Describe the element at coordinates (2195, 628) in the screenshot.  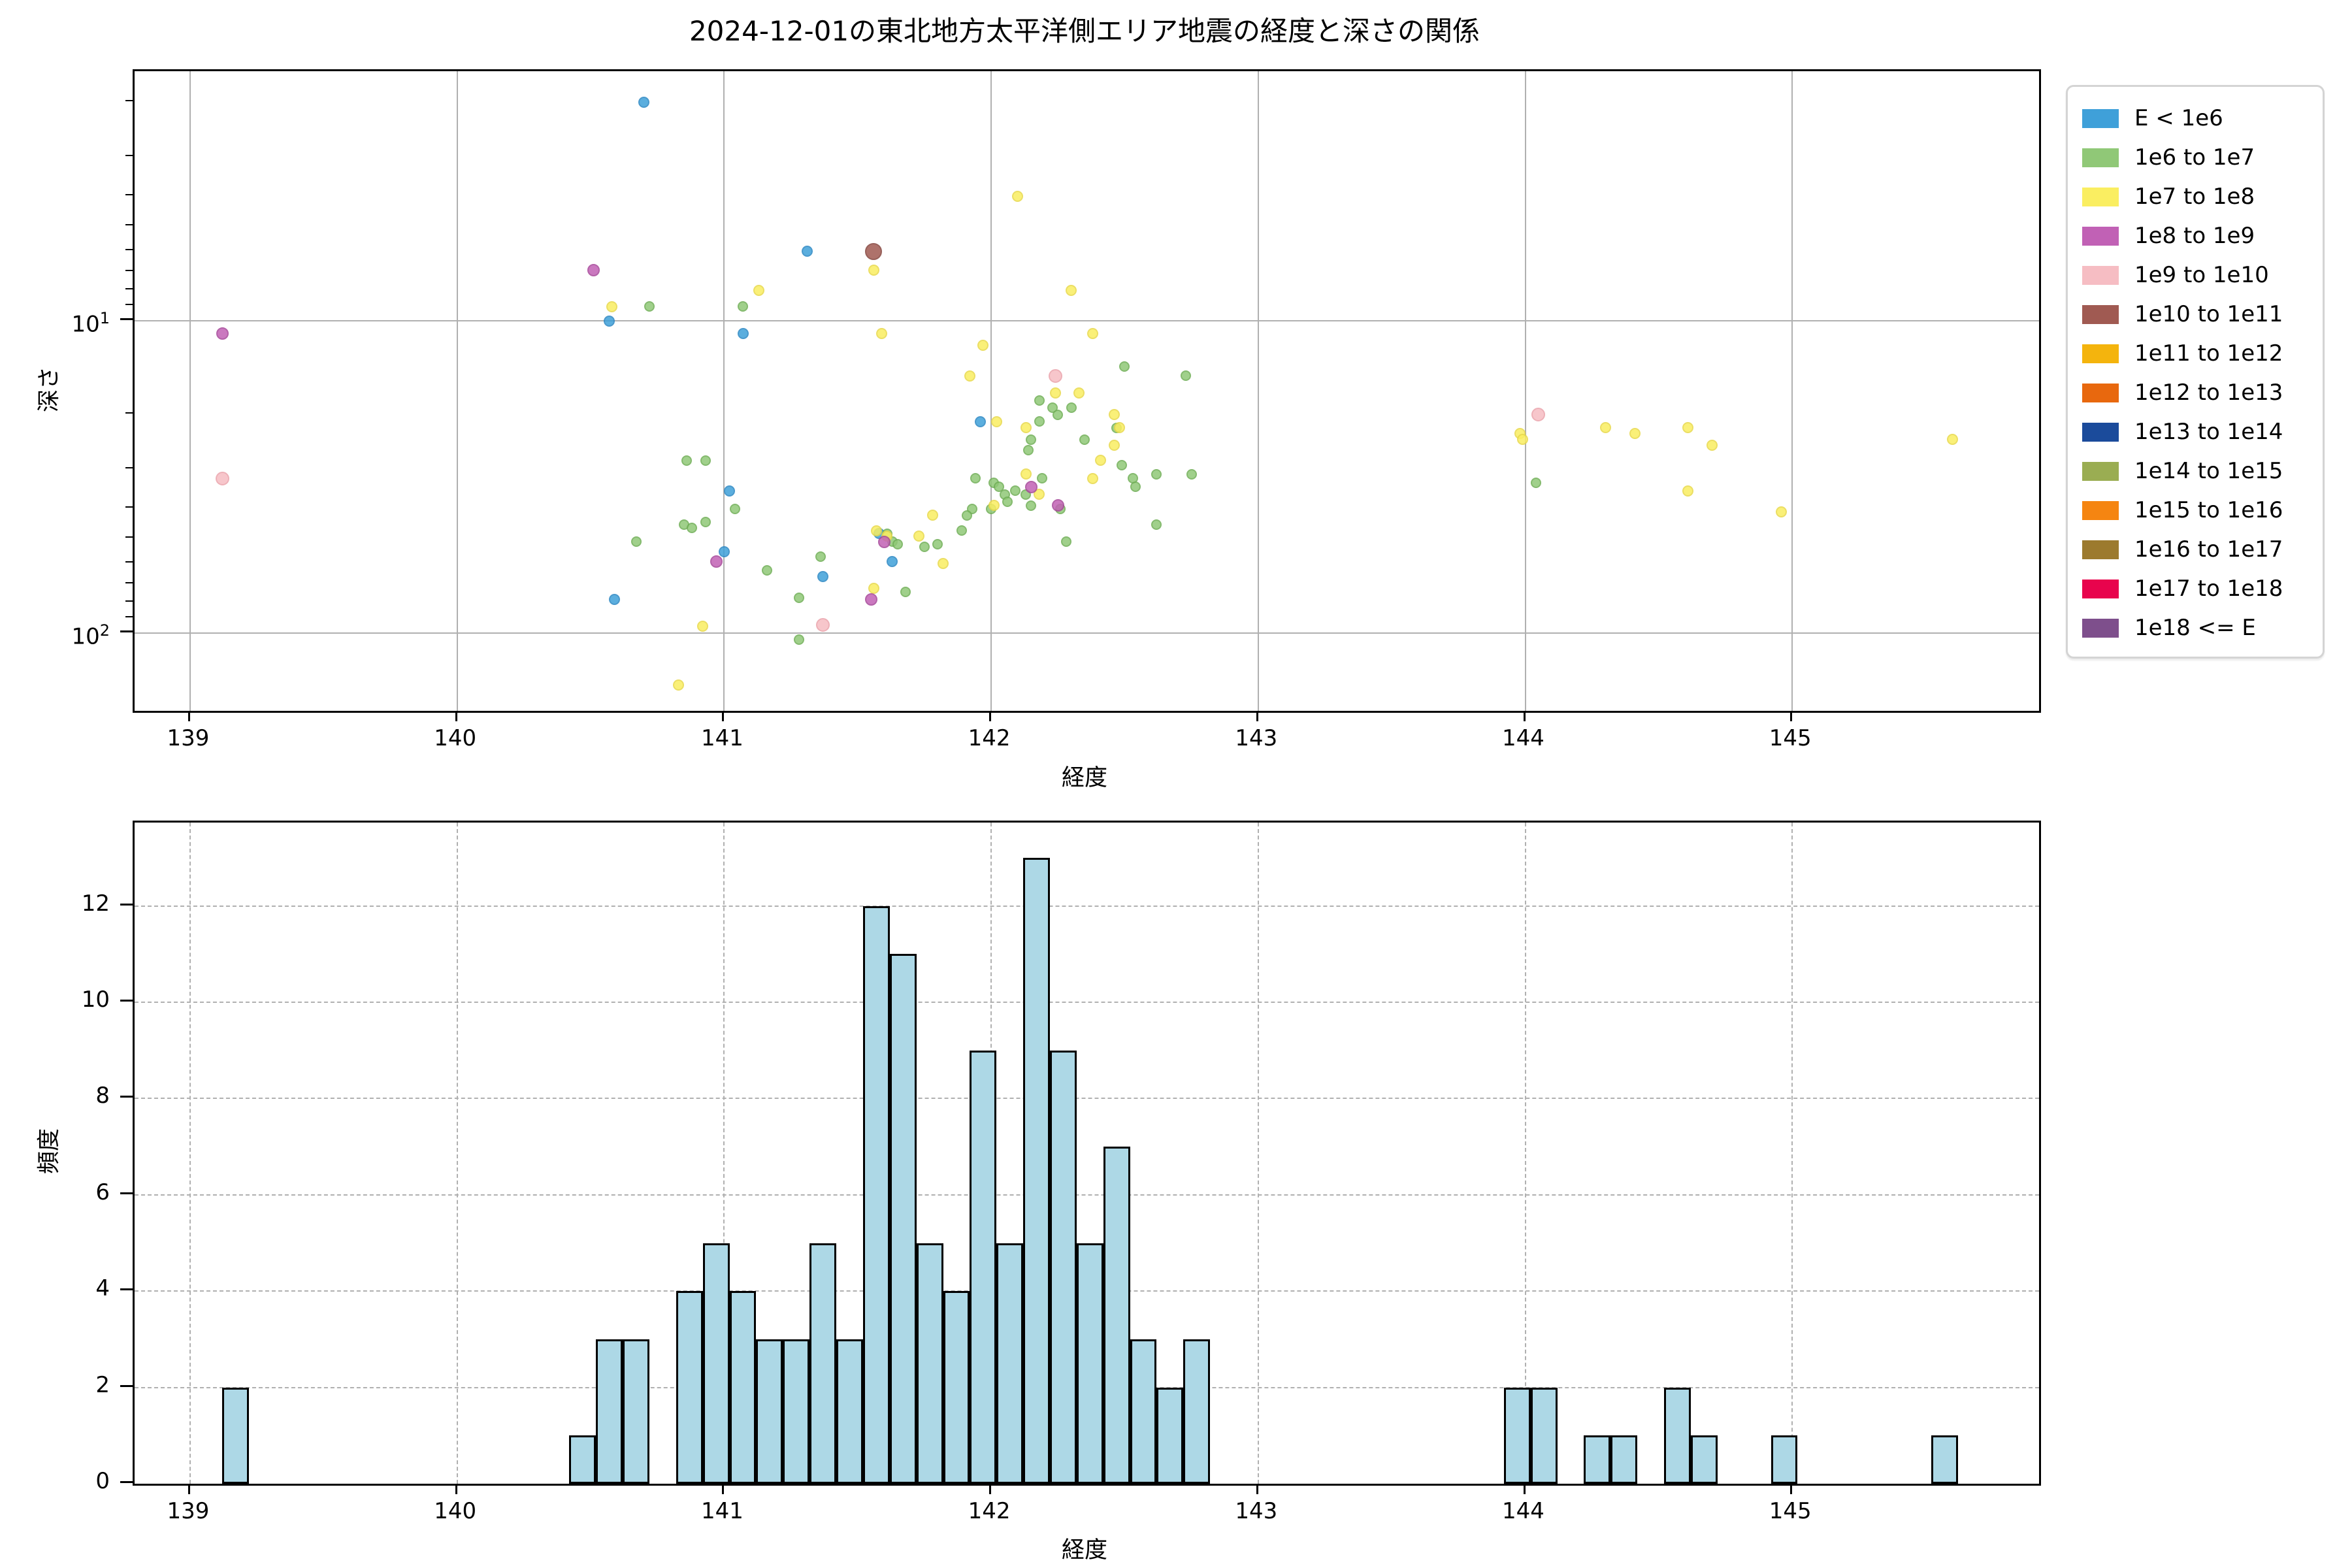
I see `legend-label: 1e18 <= E` at that location.